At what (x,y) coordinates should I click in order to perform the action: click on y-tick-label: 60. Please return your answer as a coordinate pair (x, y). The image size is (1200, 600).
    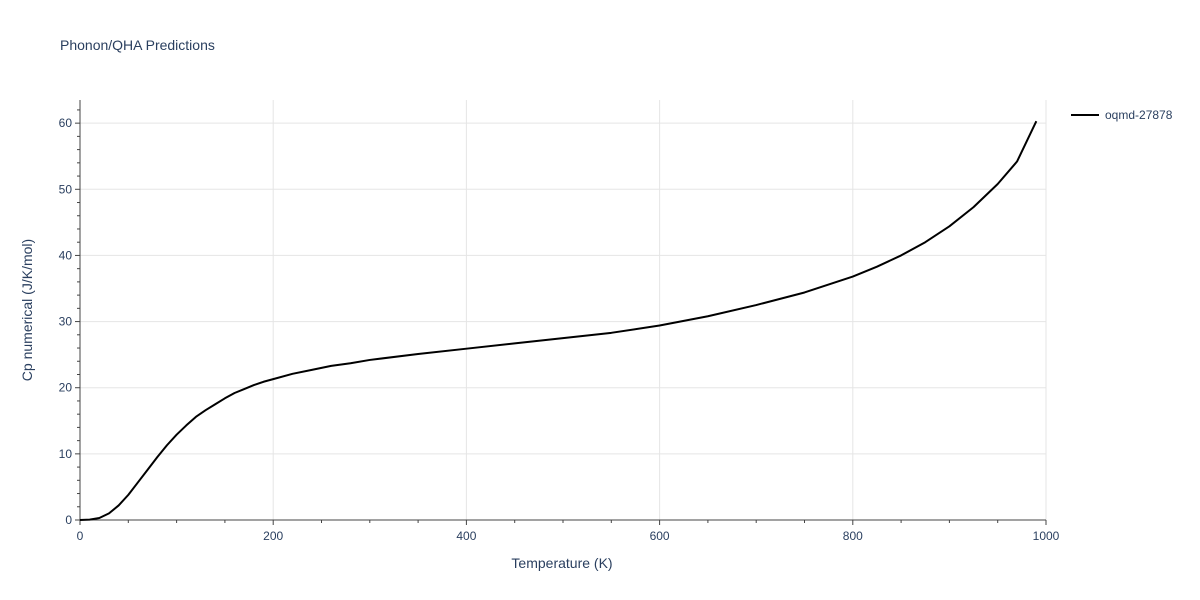
    Looking at the image, I should click on (66, 123).